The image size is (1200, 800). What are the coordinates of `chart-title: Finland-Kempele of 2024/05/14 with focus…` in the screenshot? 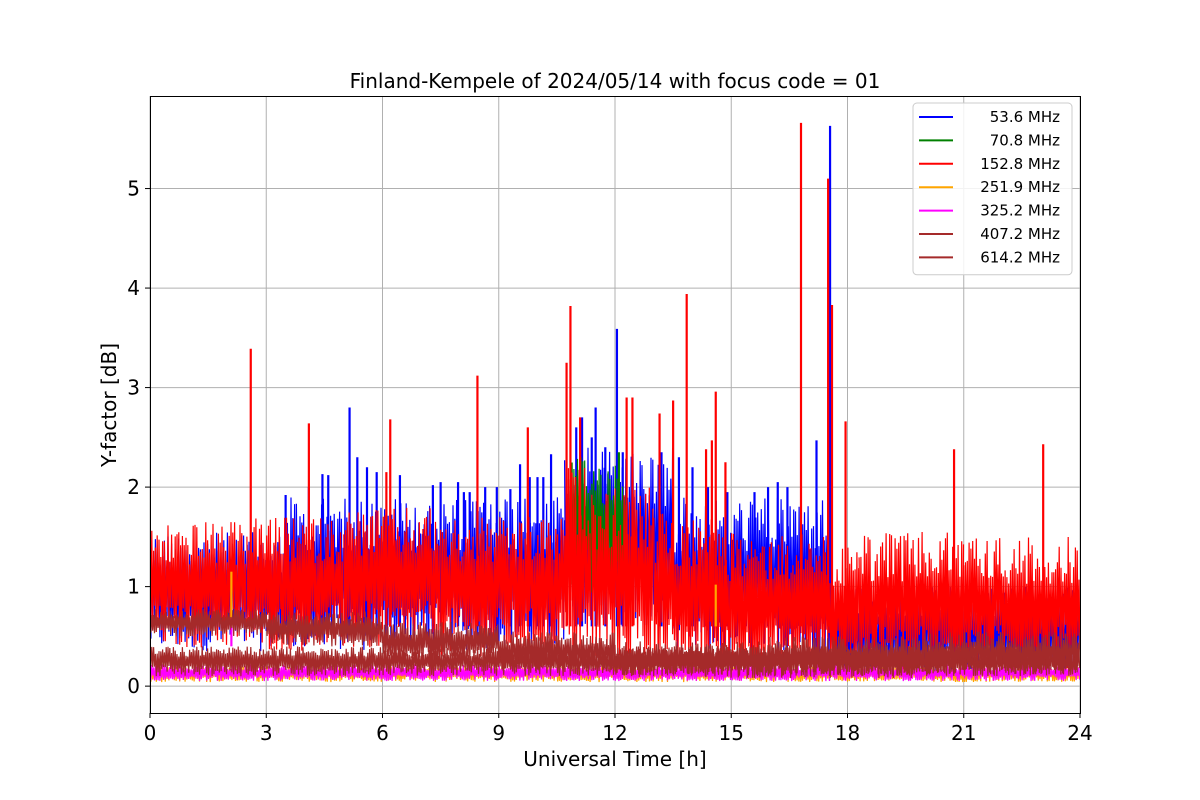 It's located at (615, 81).